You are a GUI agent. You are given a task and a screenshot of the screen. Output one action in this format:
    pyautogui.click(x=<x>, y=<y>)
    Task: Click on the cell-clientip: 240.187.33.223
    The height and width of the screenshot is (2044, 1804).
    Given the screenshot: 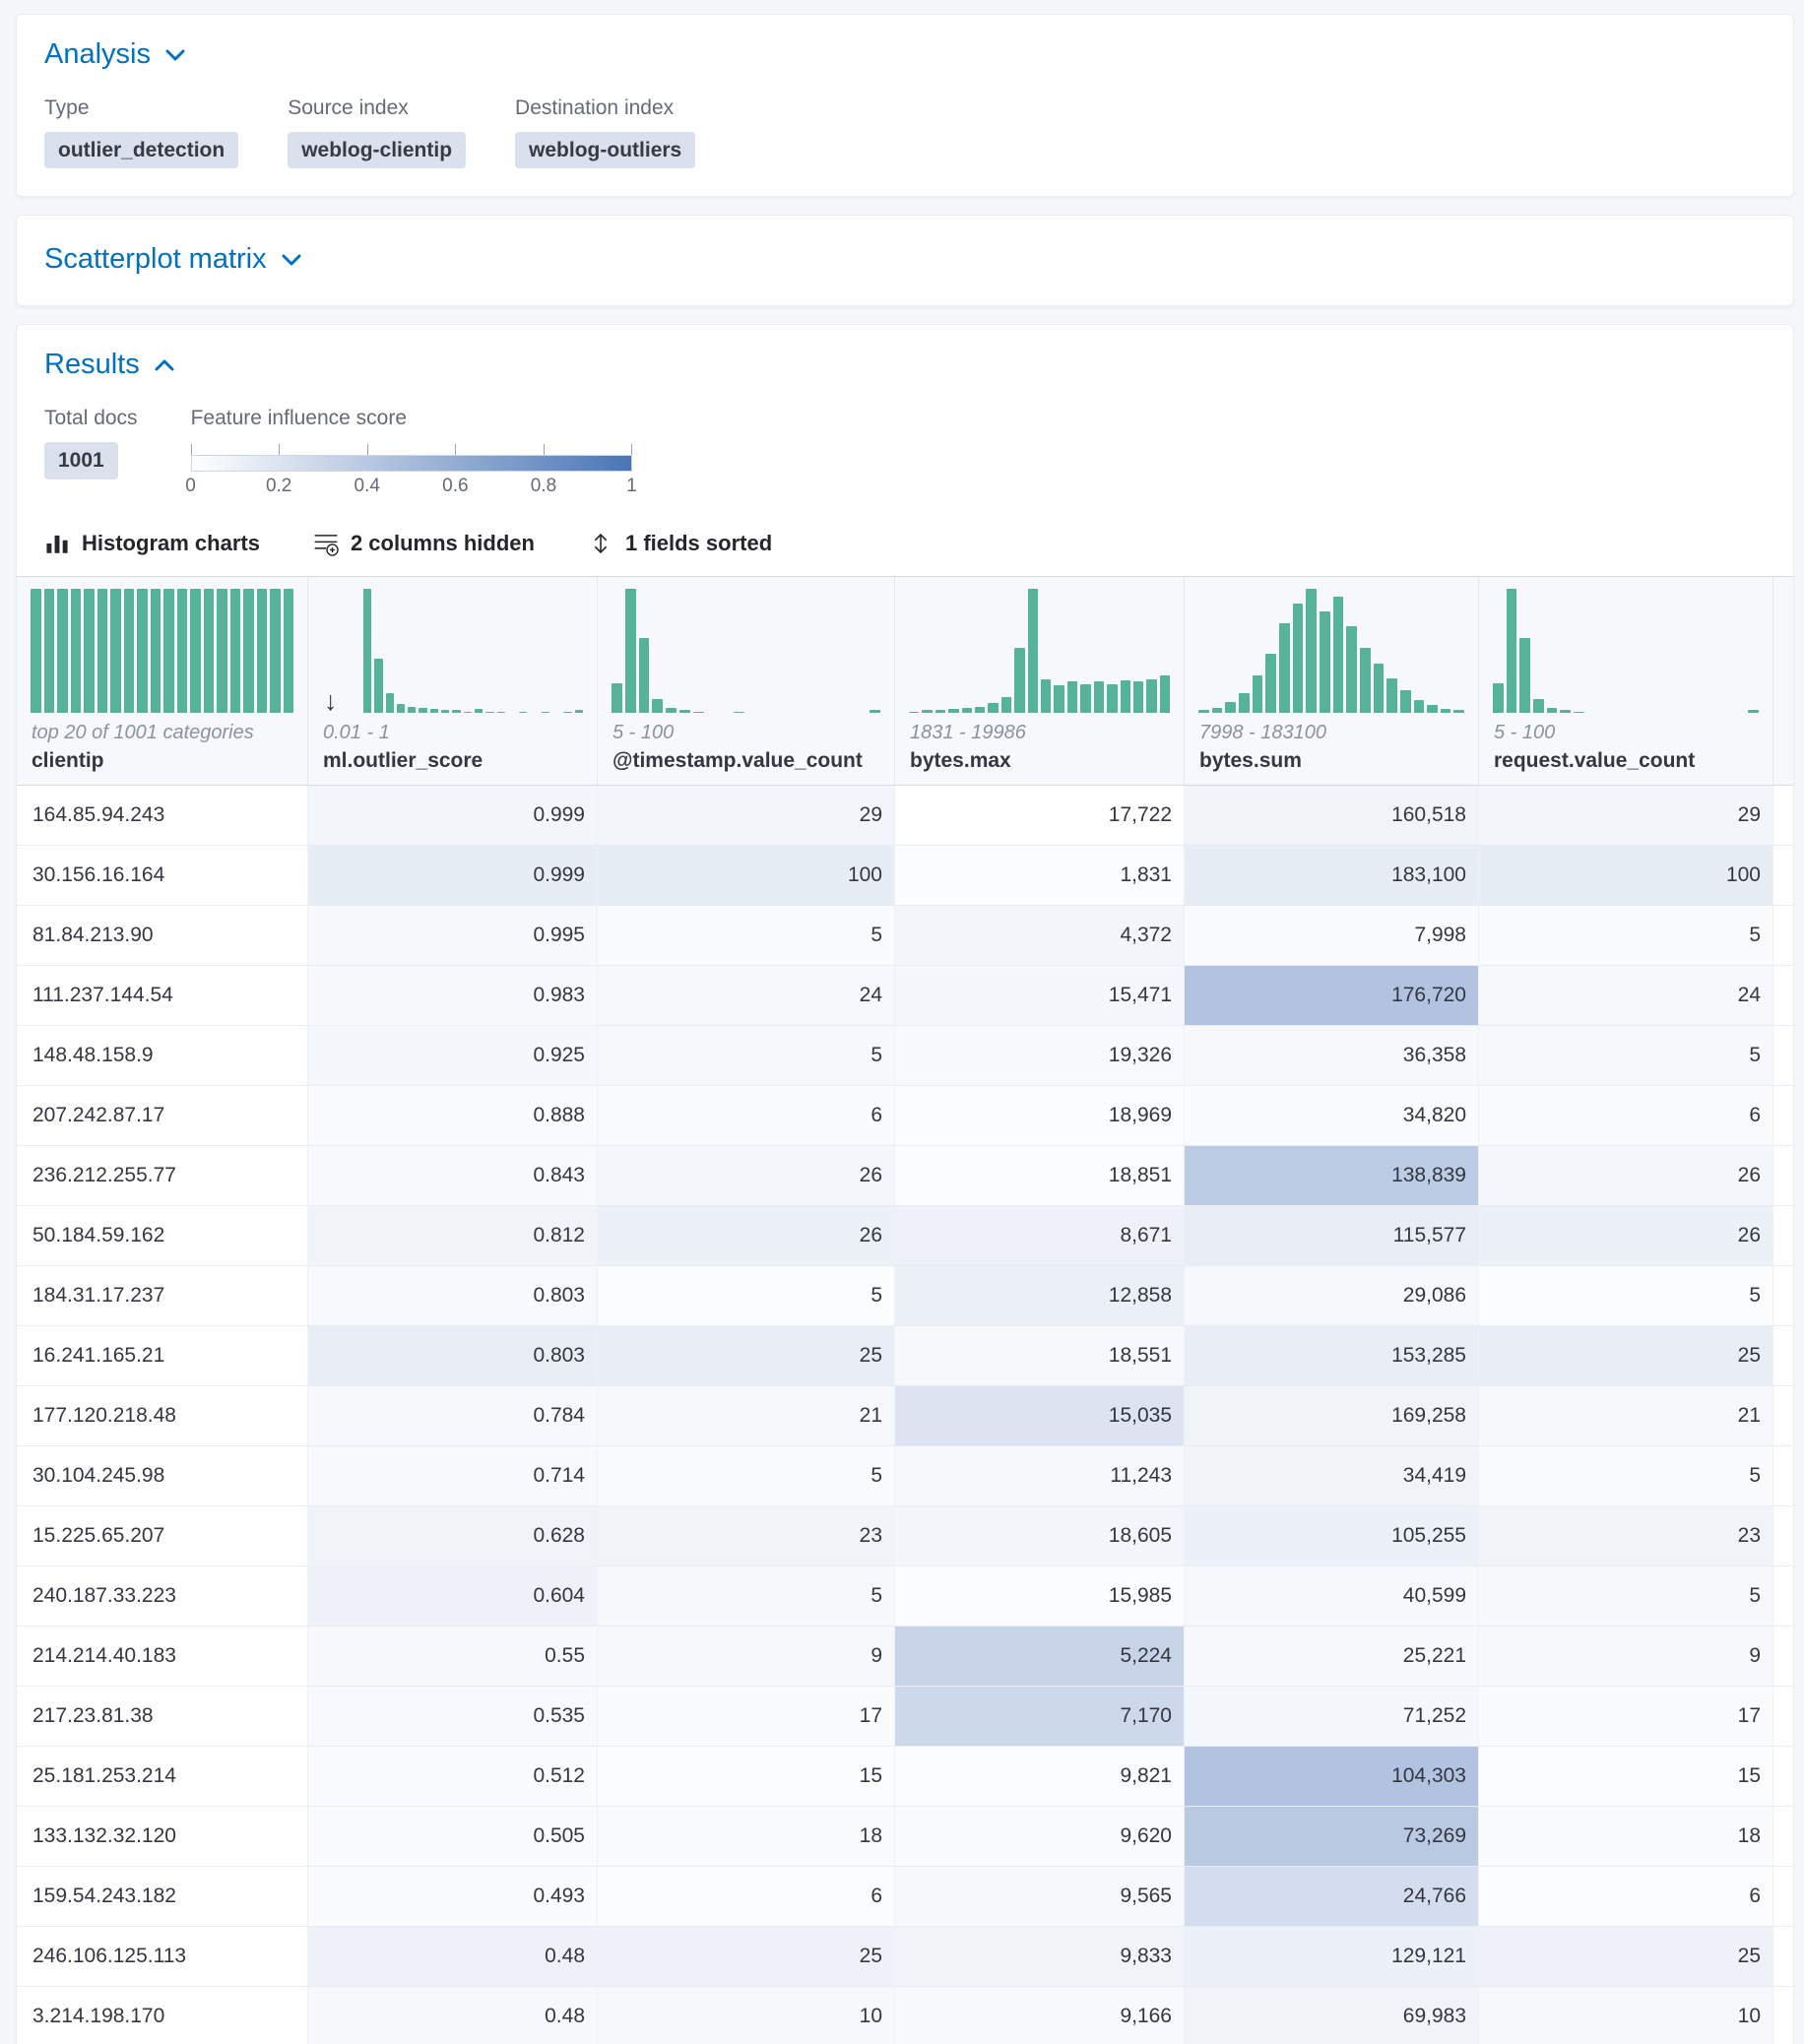 What is the action you would take?
    pyautogui.click(x=162, y=1596)
    